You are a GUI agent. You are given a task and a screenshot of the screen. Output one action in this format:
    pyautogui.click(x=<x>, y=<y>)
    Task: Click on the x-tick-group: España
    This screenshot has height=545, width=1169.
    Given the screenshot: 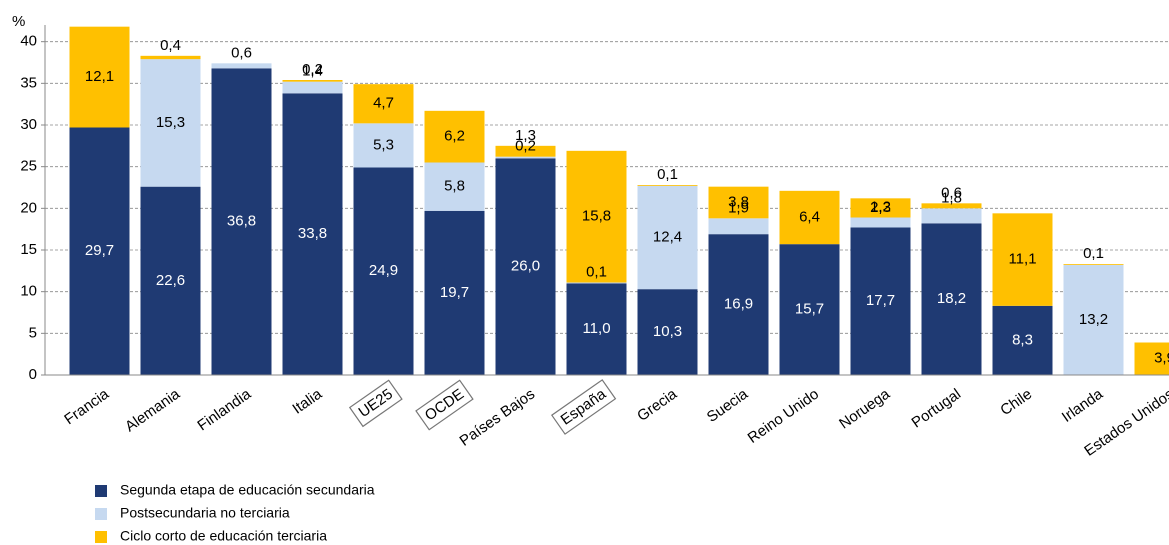 What is the action you would take?
    pyautogui.click(x=583, y=407)
    